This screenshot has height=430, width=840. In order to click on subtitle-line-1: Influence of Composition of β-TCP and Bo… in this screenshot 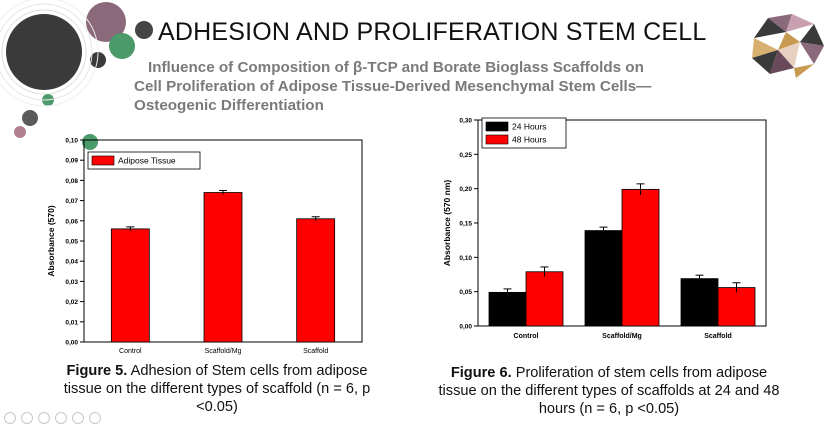, I will do `click(396, 67)`.